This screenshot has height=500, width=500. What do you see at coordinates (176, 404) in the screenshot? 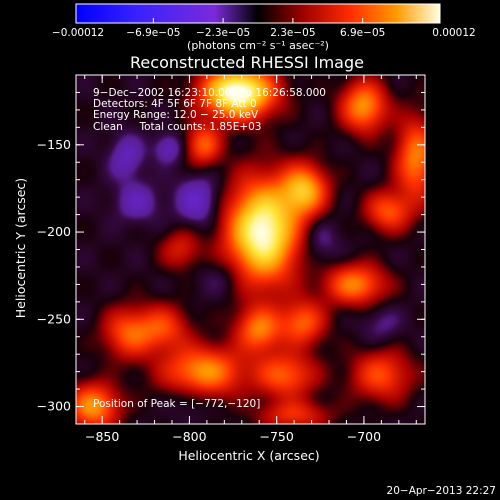
I see `peak-position-label: Position of Peak = [−772,−120]` at bounding box center [176, 404].